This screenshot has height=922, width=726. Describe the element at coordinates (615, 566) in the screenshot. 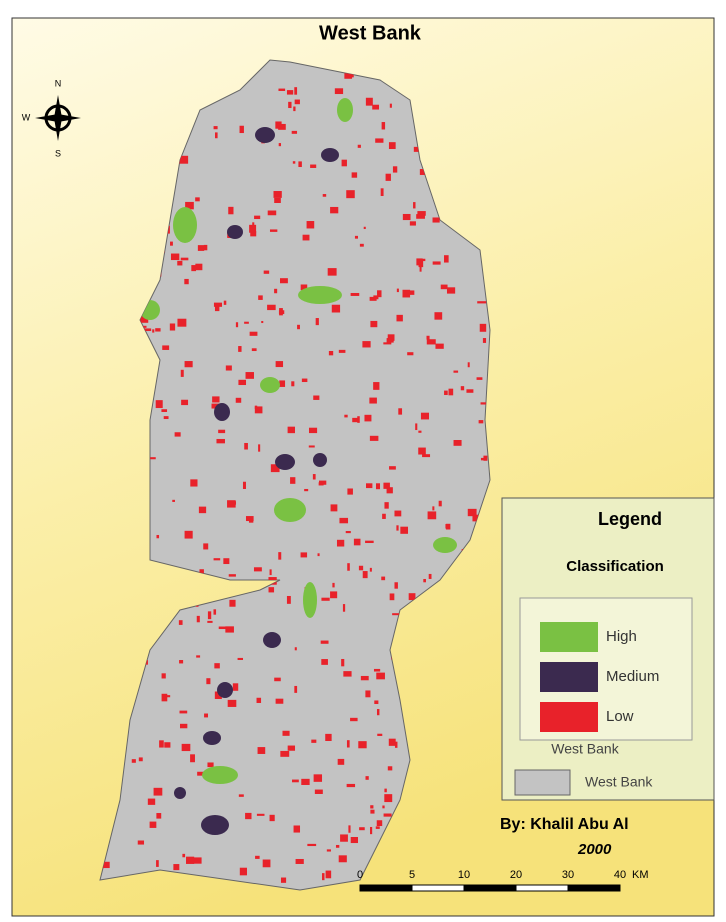

I see `legend-group: Classification` at that location.